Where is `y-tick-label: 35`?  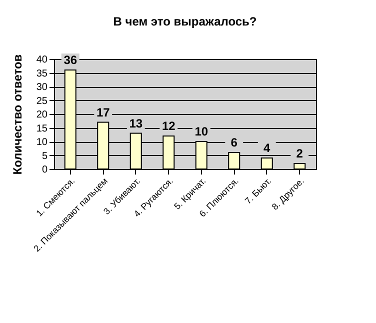
y-tick-label: 35 is located at coordinates (42, 74).